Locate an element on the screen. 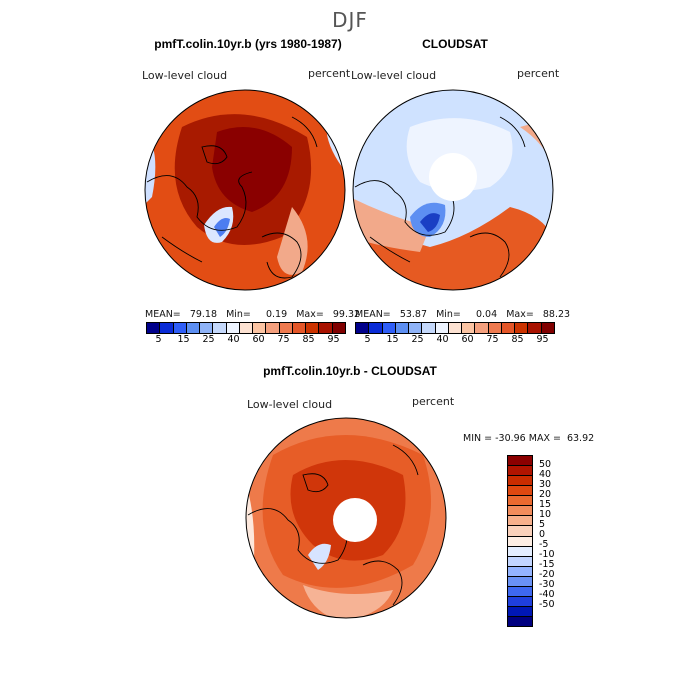 The image size is (700, 700). panel2-ocean-warm-region is located at coordinates (453, 248).